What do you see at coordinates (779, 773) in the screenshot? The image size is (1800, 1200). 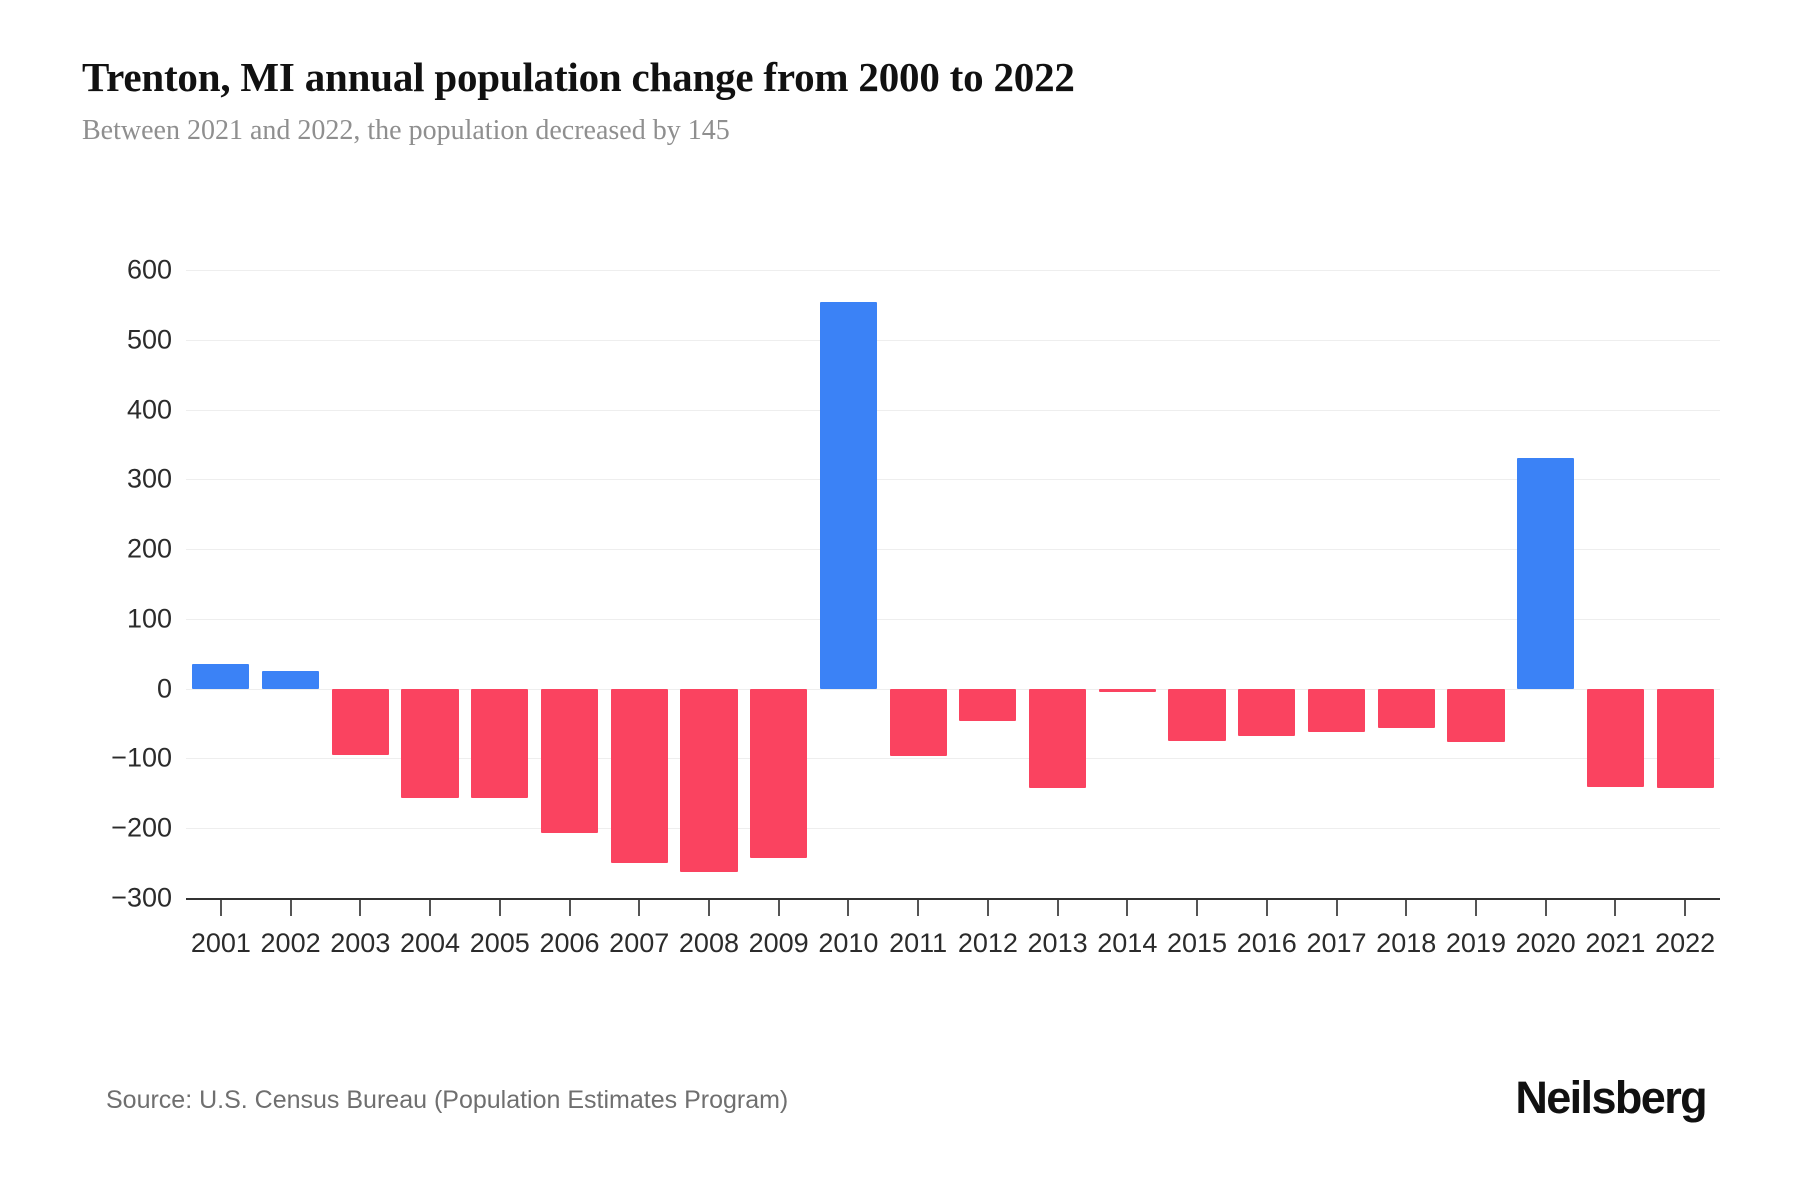 I see `bar-2009` at bounding box center [779, 773].